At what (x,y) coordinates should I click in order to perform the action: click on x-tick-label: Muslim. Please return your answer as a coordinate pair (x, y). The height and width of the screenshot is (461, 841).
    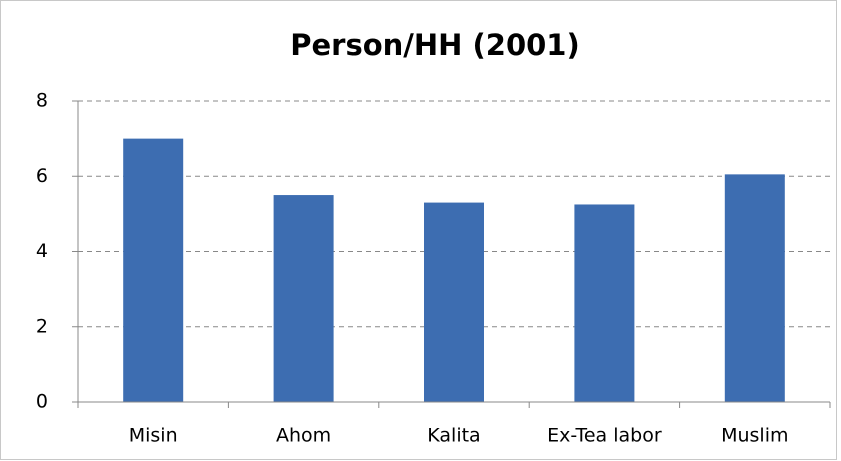
    Looking at the image, I should click on (754, 436).